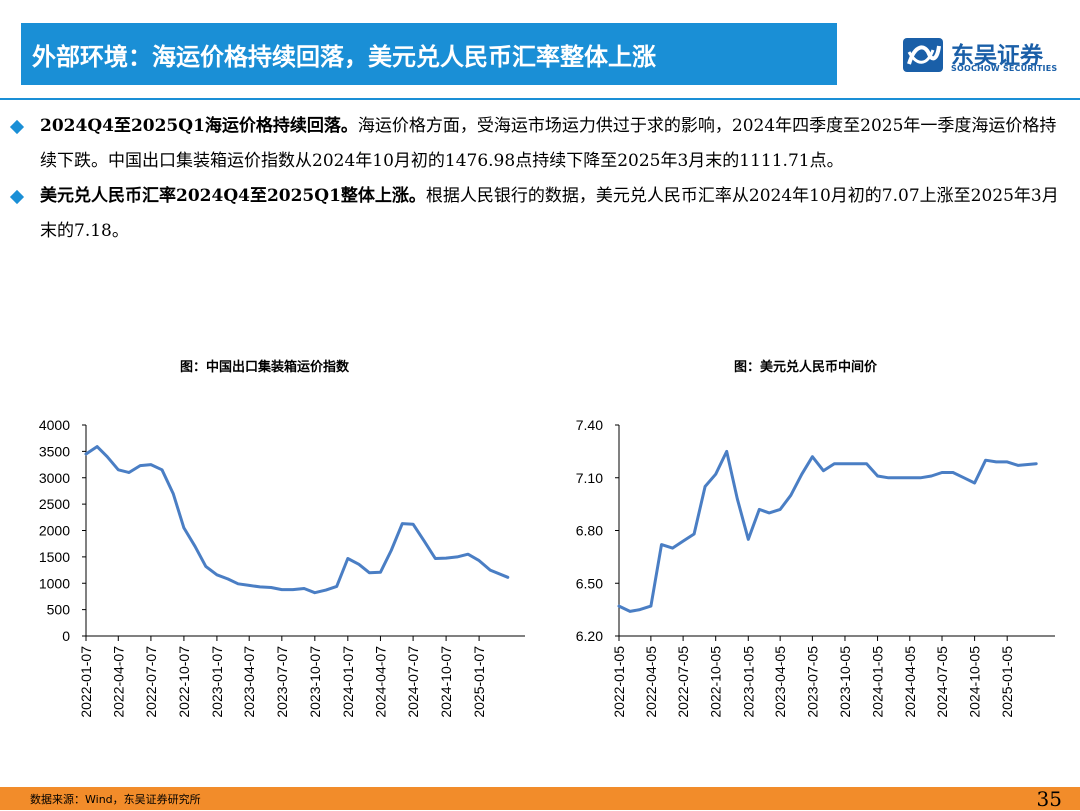 The width and height of the screenshot is (1080, 811). I want to click on y-tick-label: 2500, so click(54, 504).